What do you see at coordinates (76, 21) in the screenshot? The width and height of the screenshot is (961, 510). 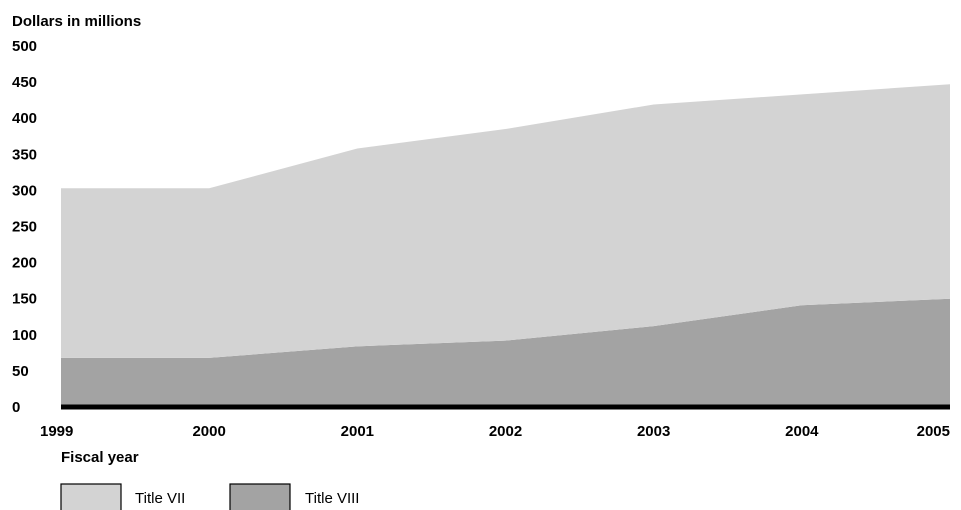 I see `y-axis-title: Dollars in millions` at bounding box center [76, 21].